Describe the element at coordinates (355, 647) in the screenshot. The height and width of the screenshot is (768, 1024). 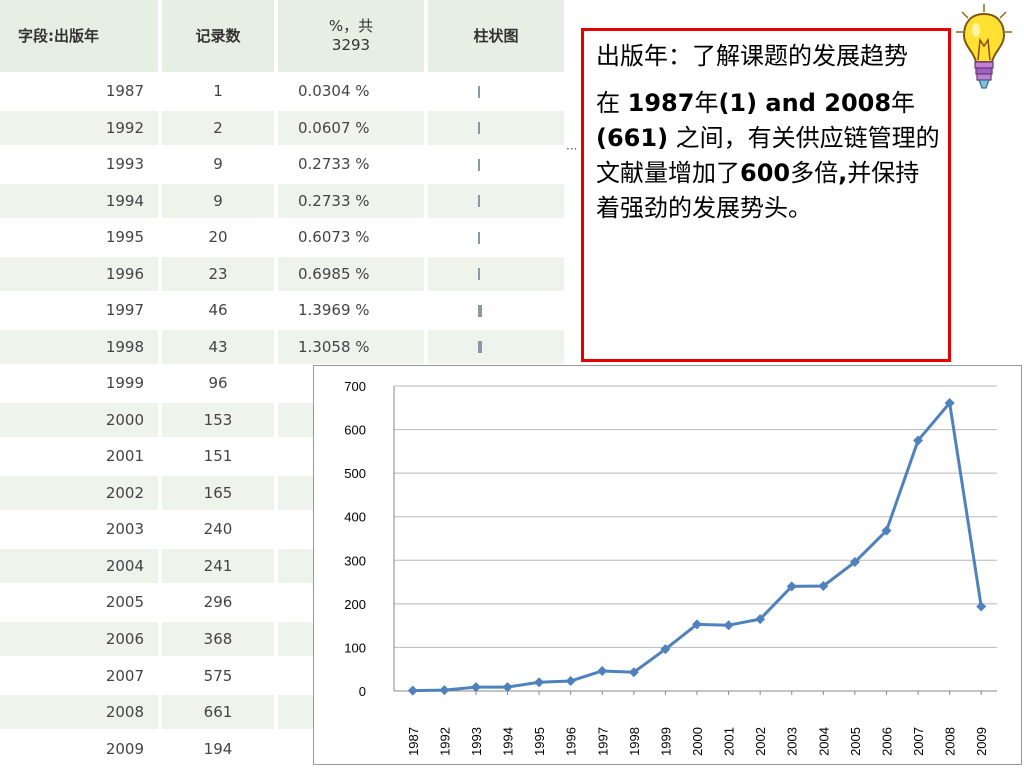
I see `y-tick-label: 100` at that location.